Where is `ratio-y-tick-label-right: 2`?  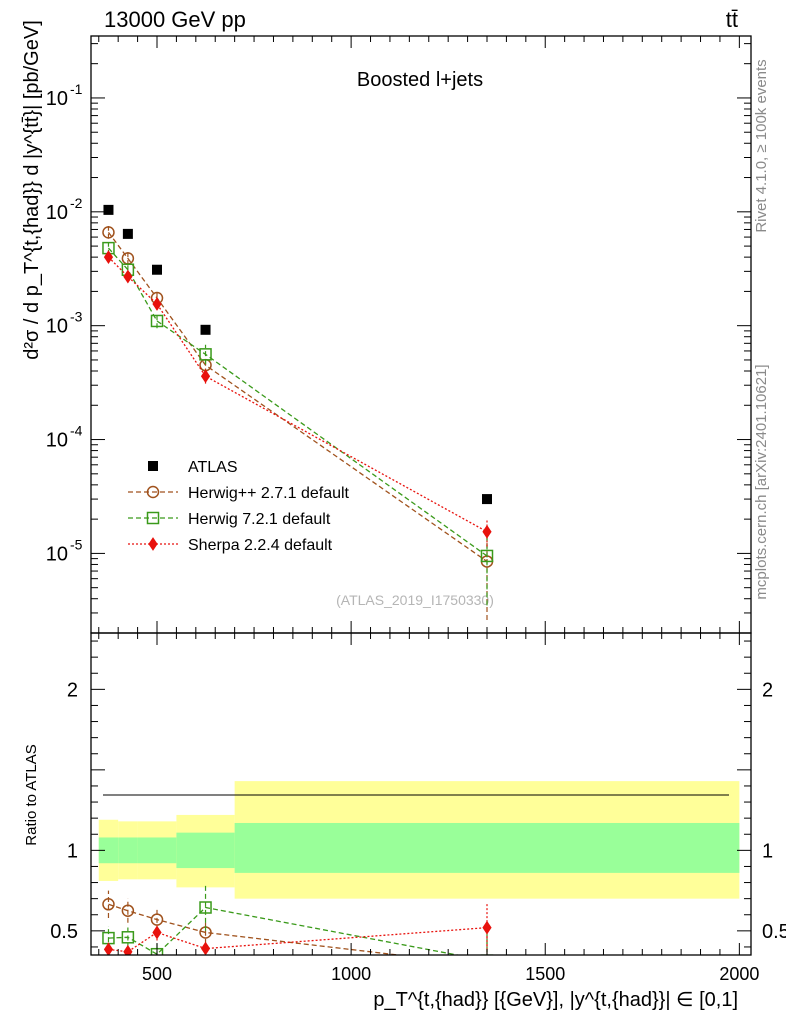 ratio-y-tick-label-right: 2 is located at coordinates (767, 690).